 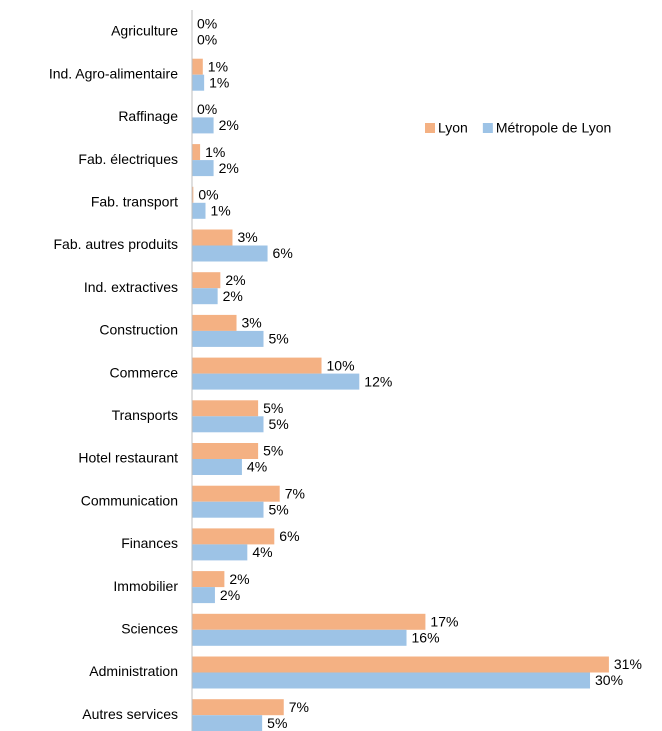 What do you see at coordinates (145, 586) in the screenshot?
I see `y-tick-label: Immobilier` at bounding box center [145, 586].